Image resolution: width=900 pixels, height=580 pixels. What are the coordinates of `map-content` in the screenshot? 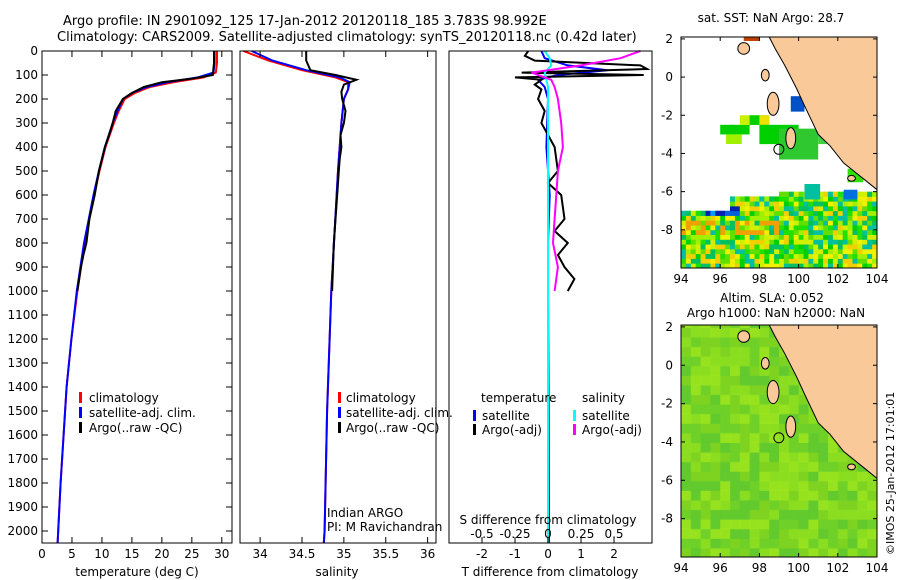 It's located at (779, 441).